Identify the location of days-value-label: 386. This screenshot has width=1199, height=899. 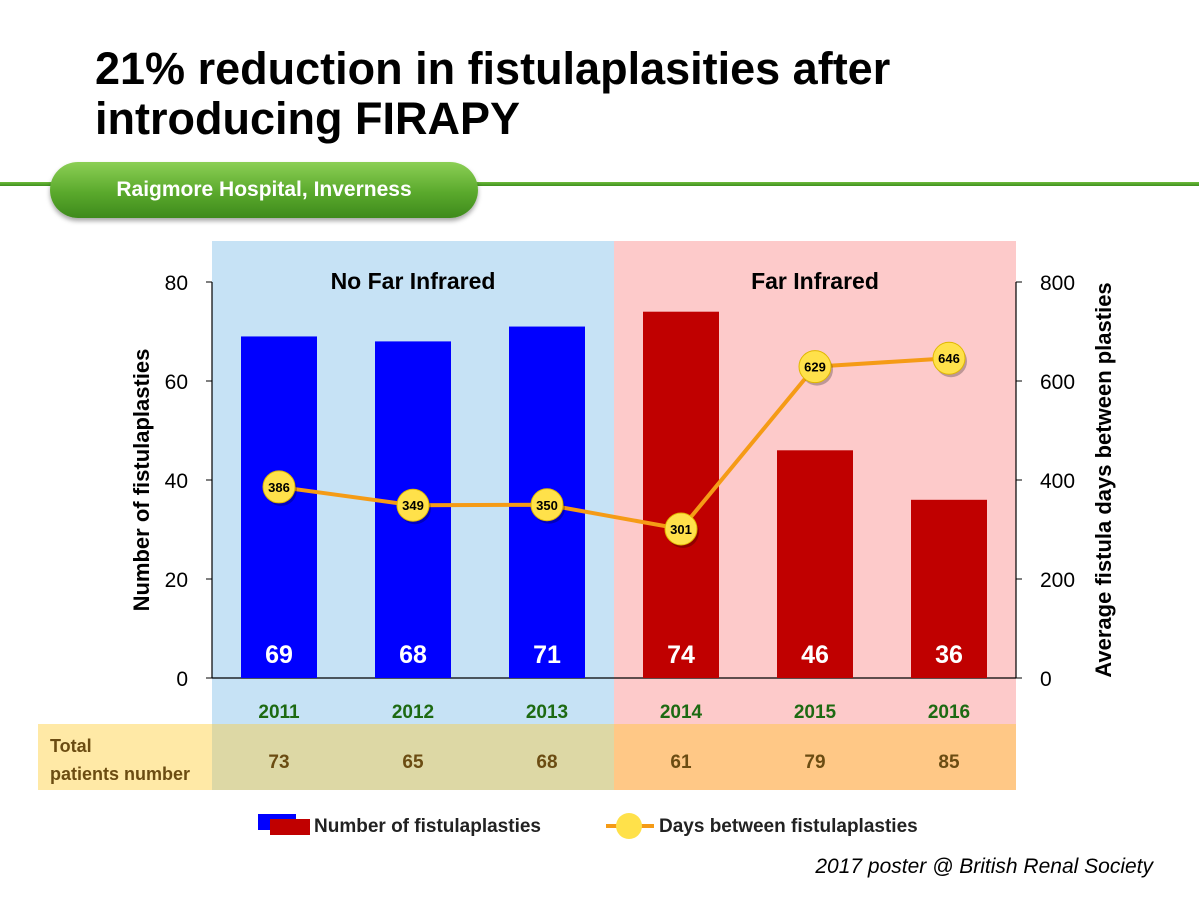
(279, 487).